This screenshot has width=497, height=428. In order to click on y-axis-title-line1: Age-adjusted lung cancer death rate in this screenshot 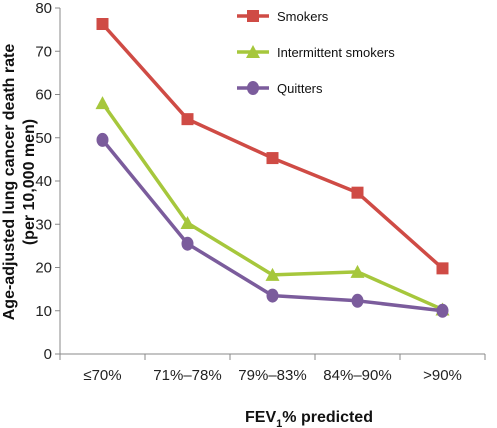, I will do `click(9, 182)`.